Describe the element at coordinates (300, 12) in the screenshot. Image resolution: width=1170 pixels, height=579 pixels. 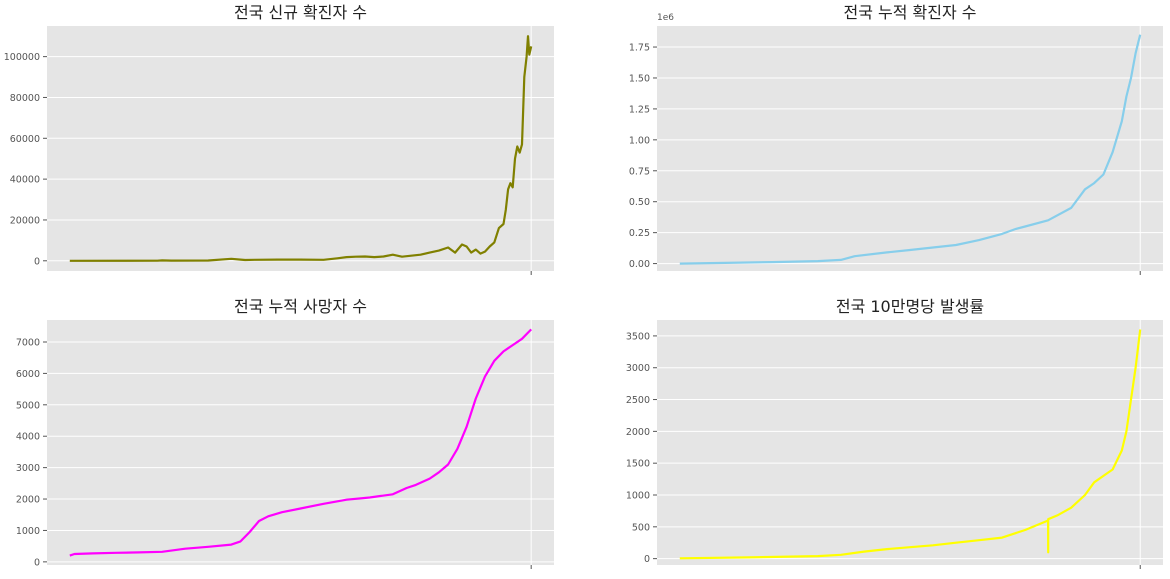
I see `chart-title: 전국 신규 확진자 수` at that location.